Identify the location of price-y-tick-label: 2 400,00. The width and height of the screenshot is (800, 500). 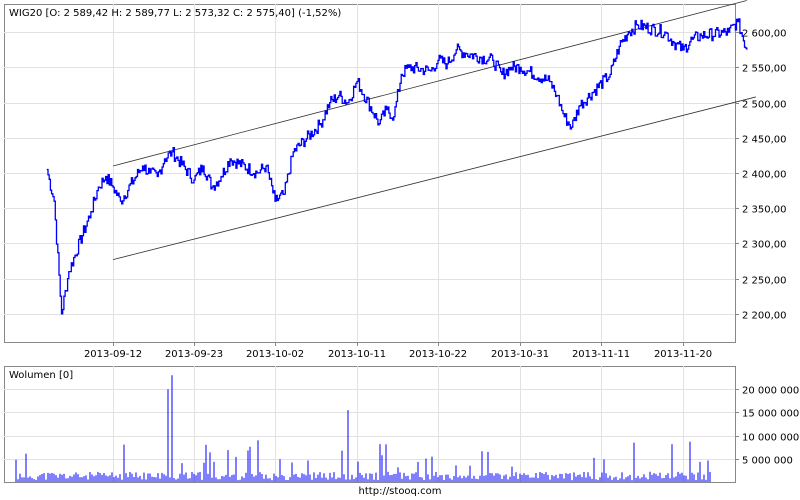
(764, 175).